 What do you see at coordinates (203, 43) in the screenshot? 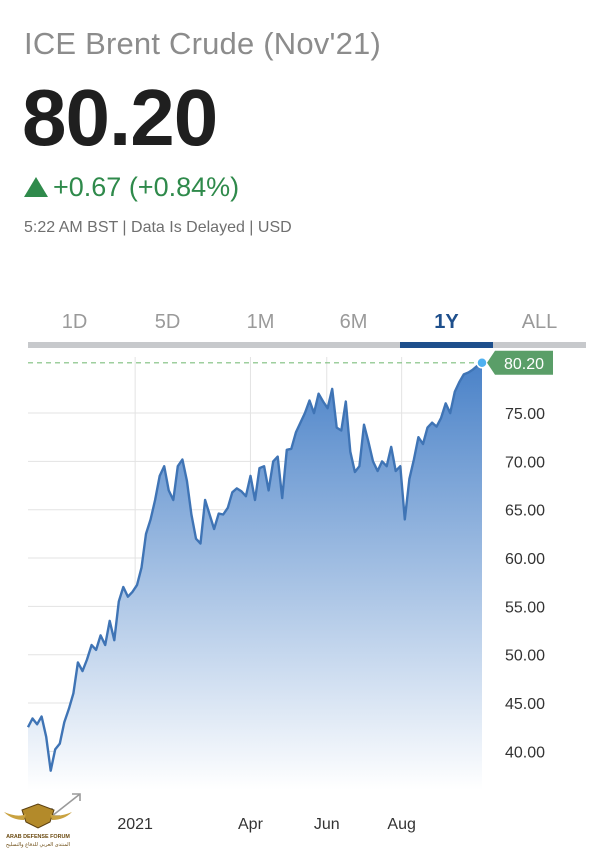
I see `instrument-title: ICE Brent Crude (Nov'21)` at bounding box center [203, 43].